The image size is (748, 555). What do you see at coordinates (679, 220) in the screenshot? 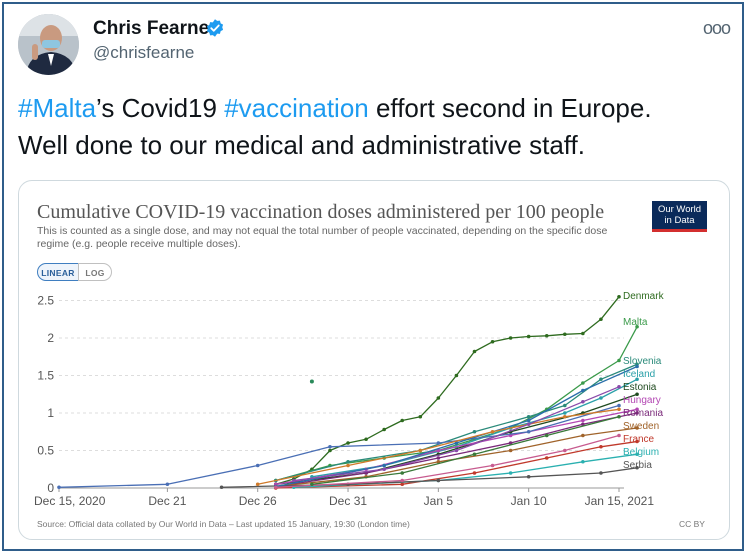
I see `owid-logo-line2: in Data` at bounding box center [679, 220].